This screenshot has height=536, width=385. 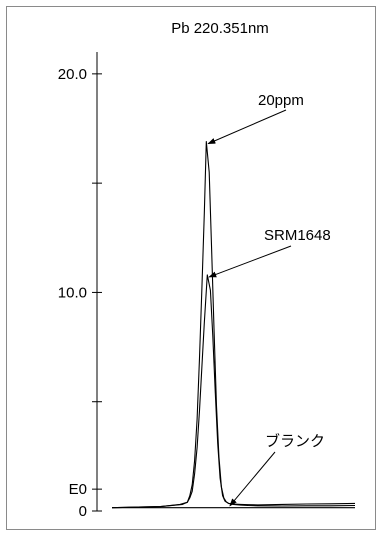 I want to click on y-tick-label-0: 20.0, so click(x=72, y=74).